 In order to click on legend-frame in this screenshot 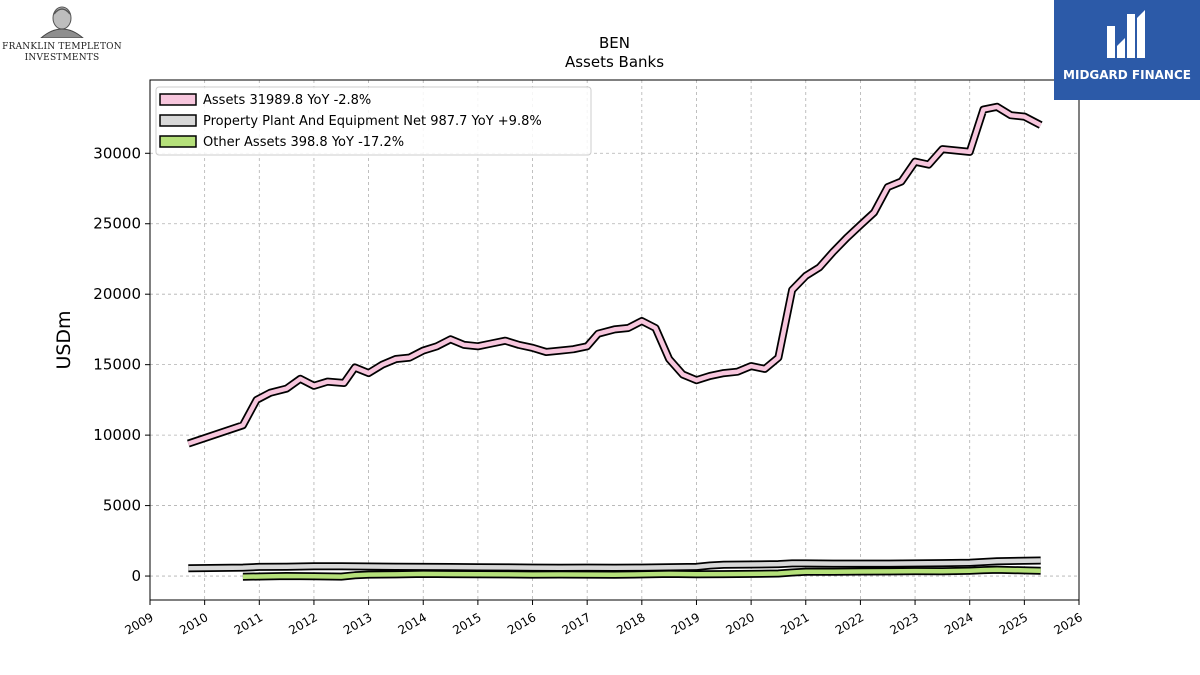, I will do `click(373, 121)`.